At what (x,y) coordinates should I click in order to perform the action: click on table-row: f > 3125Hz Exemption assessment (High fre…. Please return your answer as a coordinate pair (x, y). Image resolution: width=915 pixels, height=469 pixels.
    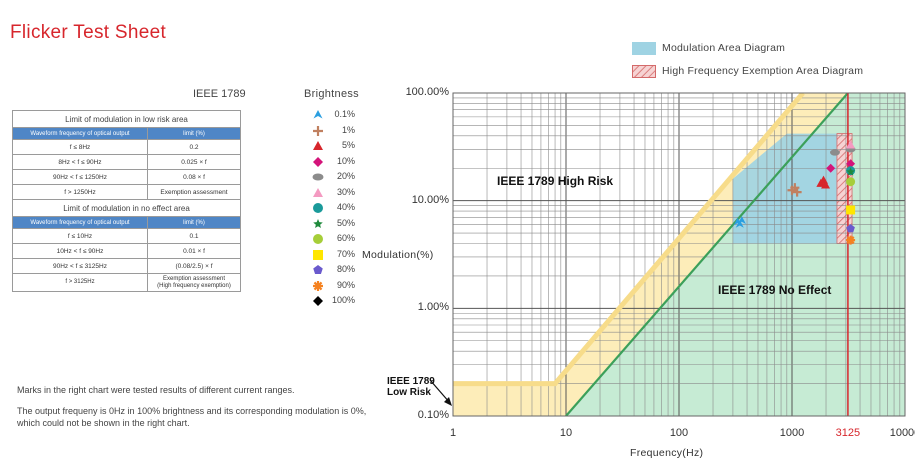
    Looking at the image, I should click on (126, 282).